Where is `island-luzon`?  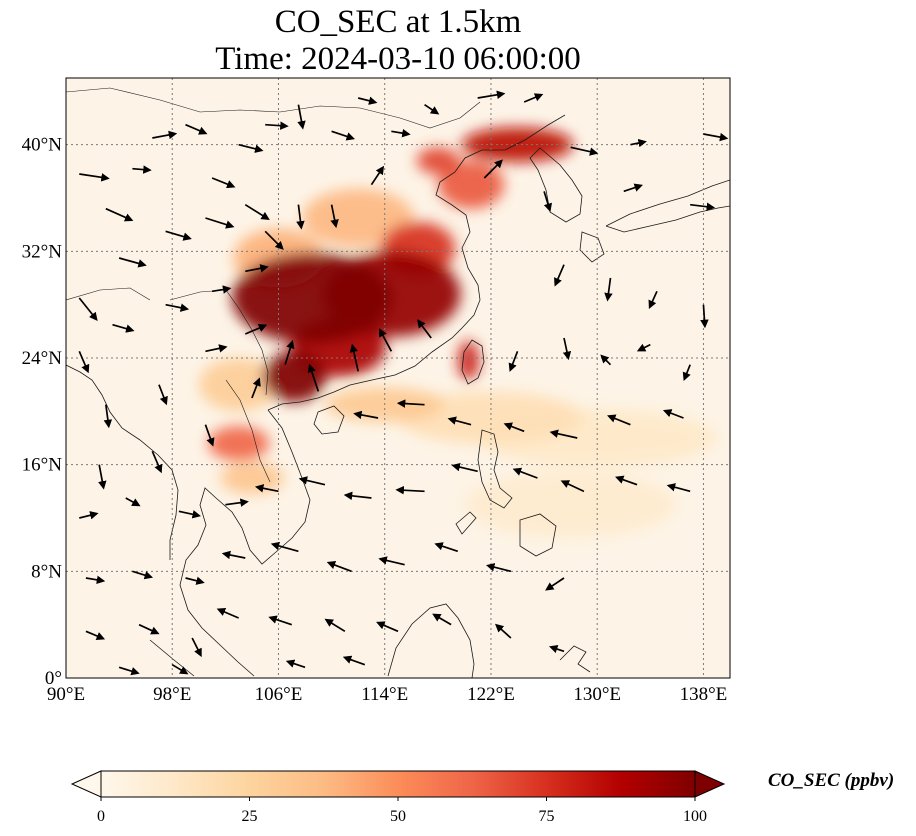
island-luzon is located at coordinates (495, 469).